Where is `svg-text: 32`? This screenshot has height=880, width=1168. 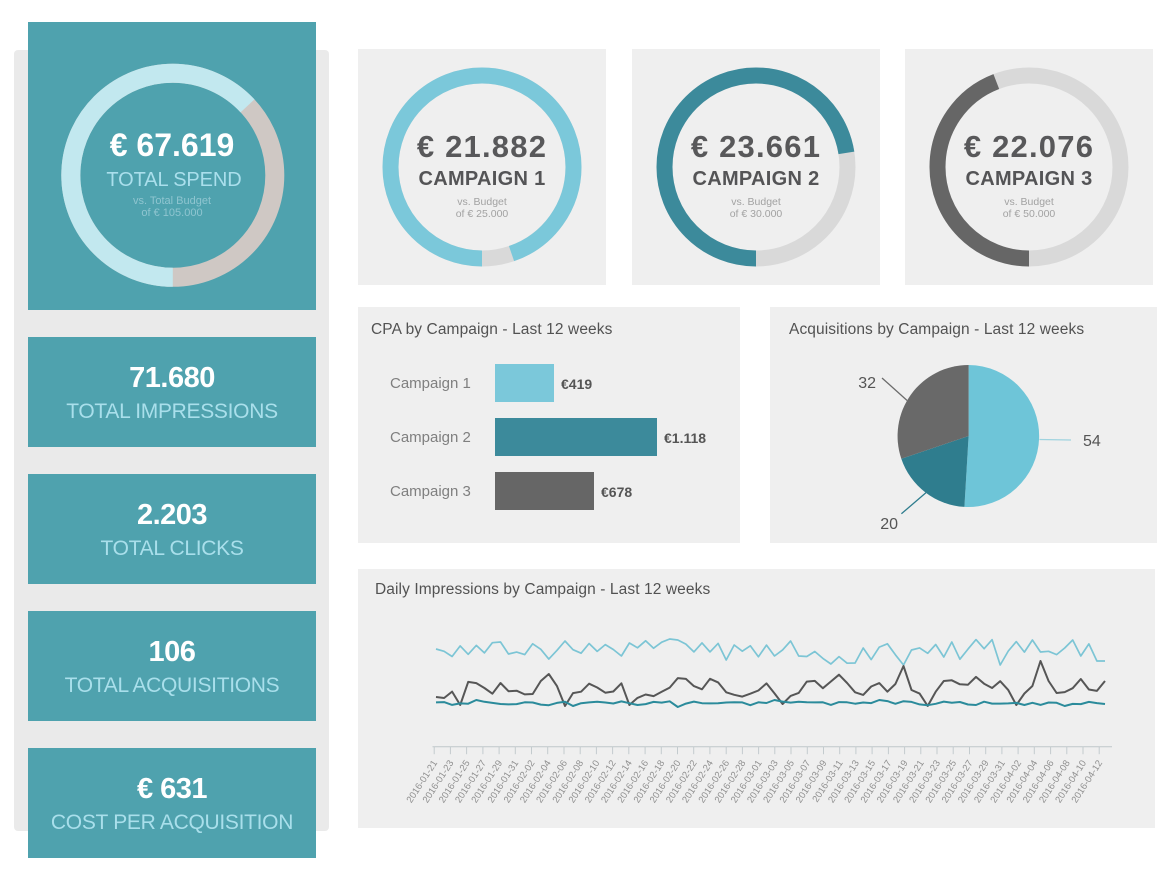
svg-text: 32 is located at coordinates (867, 383).